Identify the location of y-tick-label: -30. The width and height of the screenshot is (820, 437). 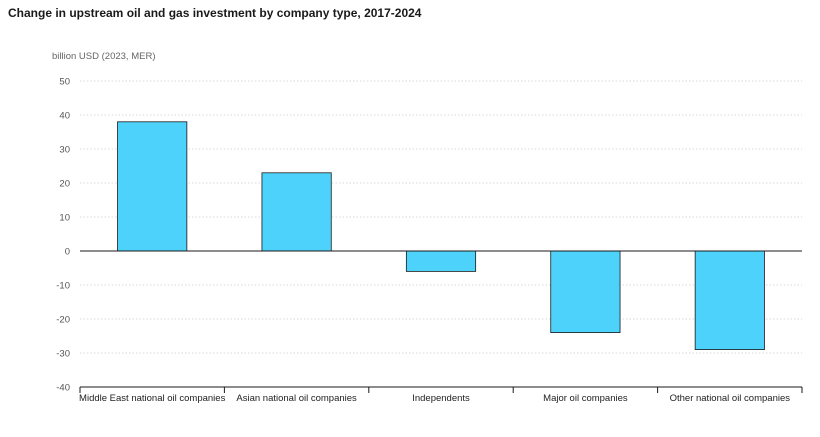
(63, 354).